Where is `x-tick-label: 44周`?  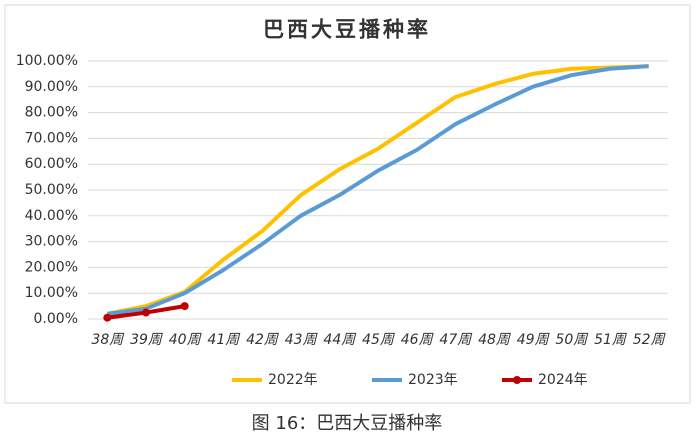 x-tick-label: 44周 is located at coordinates (340, 340).